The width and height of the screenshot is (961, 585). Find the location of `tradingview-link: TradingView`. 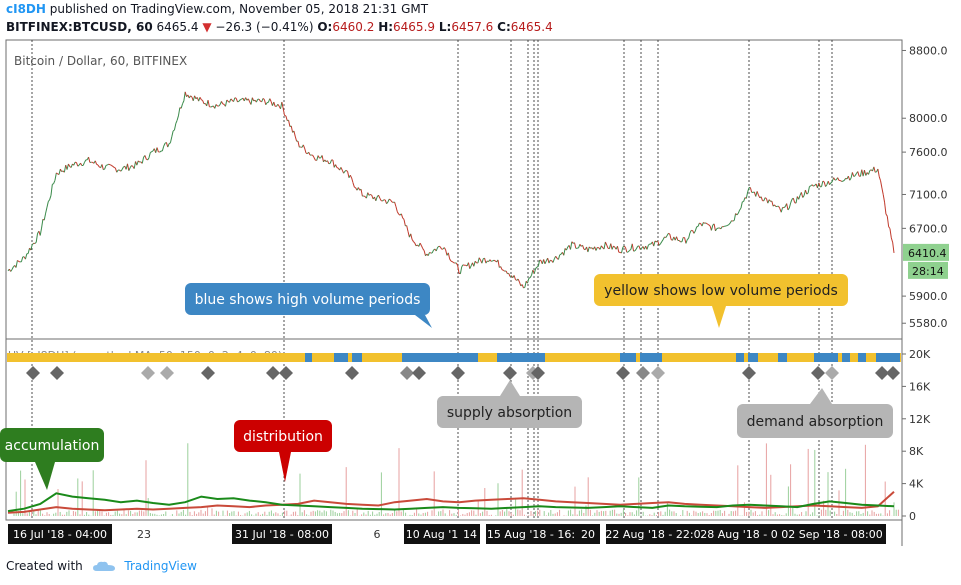

tradingview-link: TradingView is located at coordinates (160, 566).